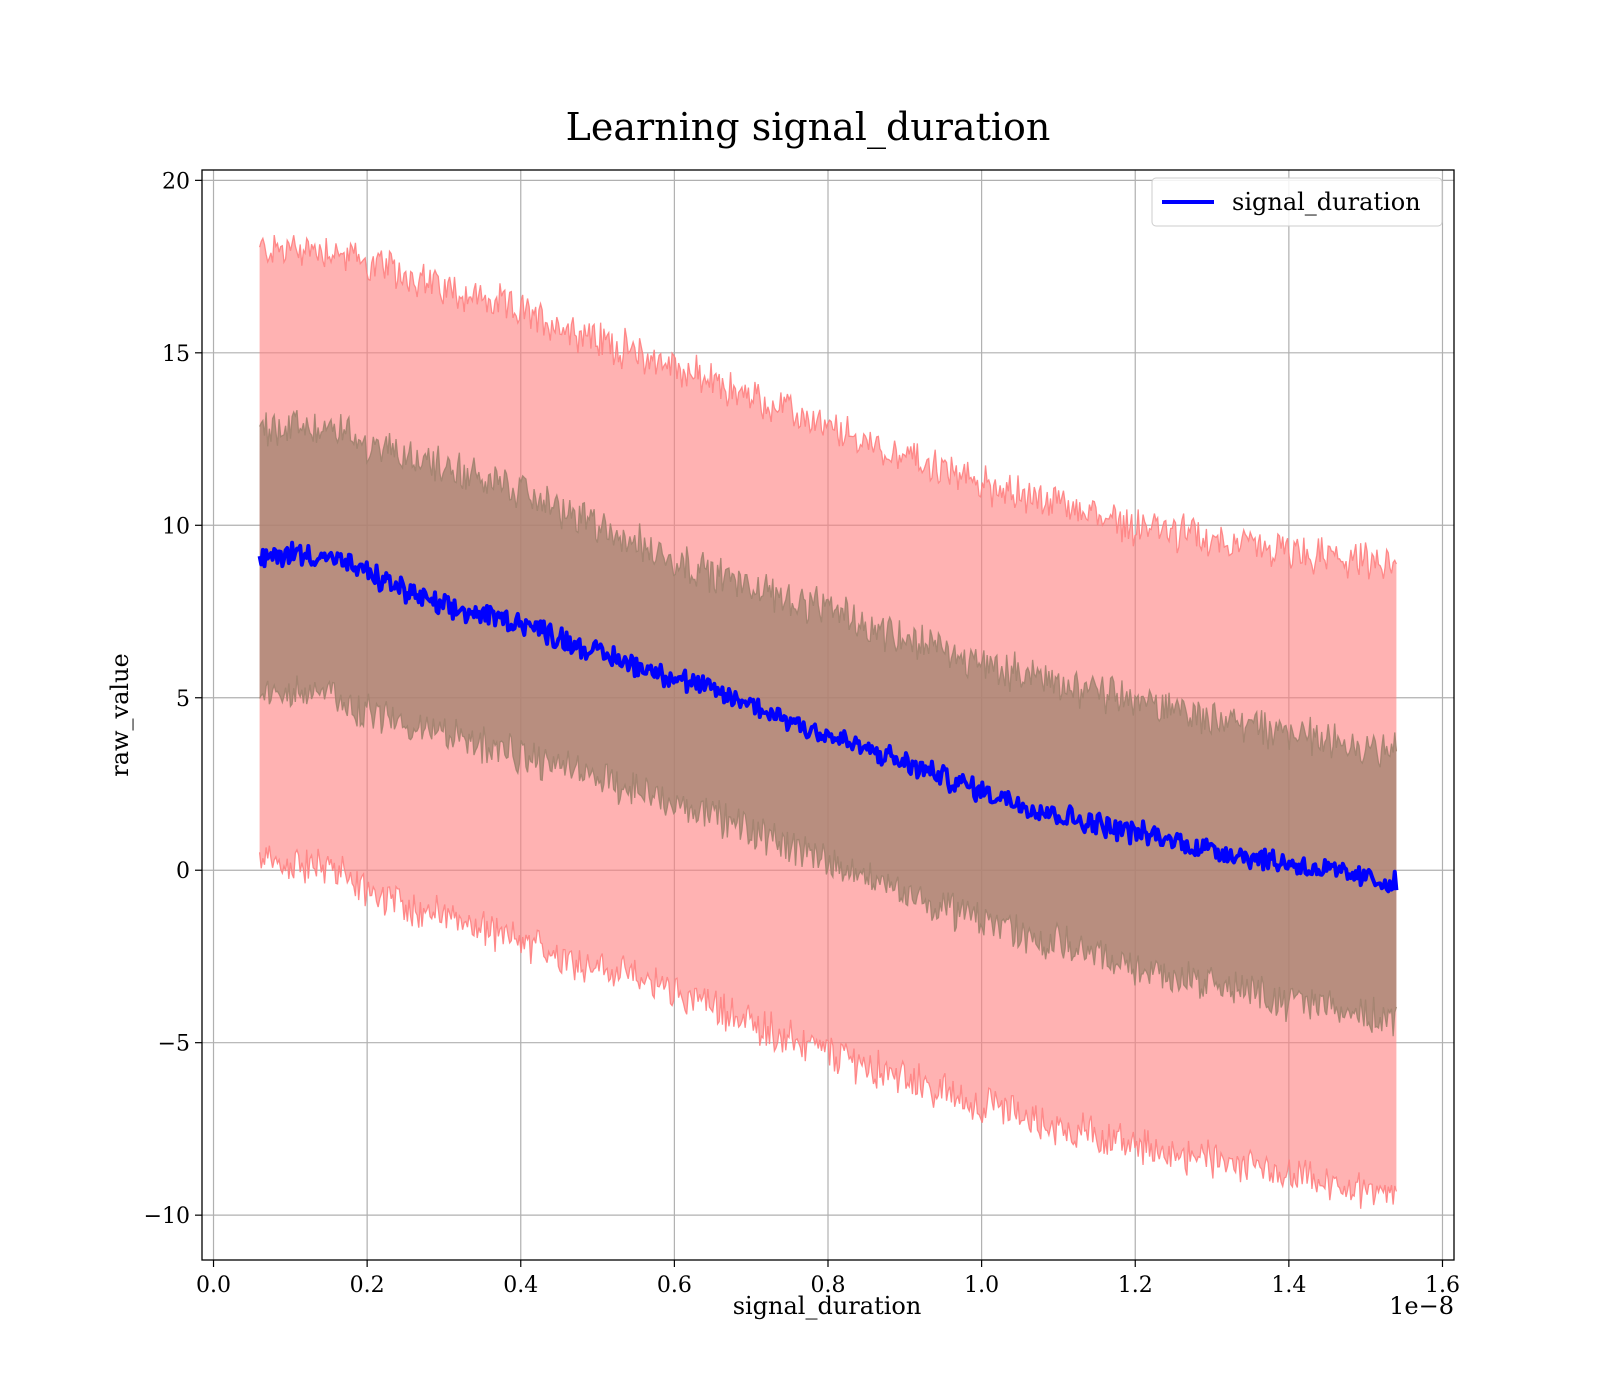 This screenshot has height=1400, width=1600. Describe the element at coordinates (1326, 202) in the screenshot. I see `legend-label-signal-duration: signal_duration` at that location.